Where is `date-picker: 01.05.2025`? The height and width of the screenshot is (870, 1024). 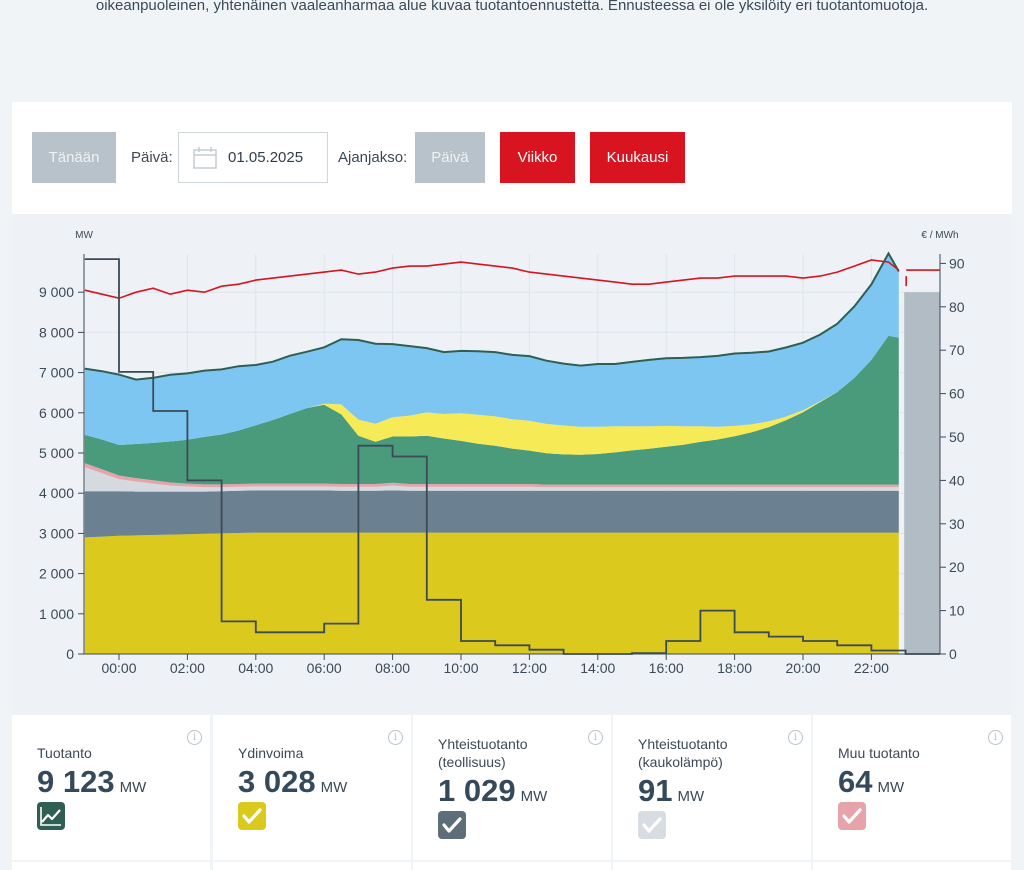 date-picker: 01.05.2025 is located at coordinates (253, 157).